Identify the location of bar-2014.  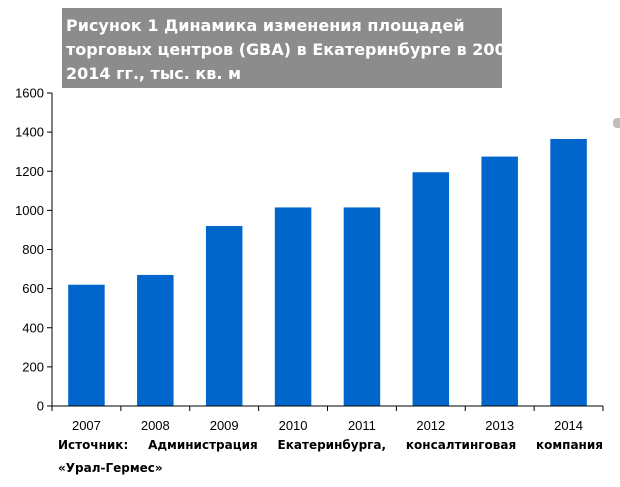
(568, 272).